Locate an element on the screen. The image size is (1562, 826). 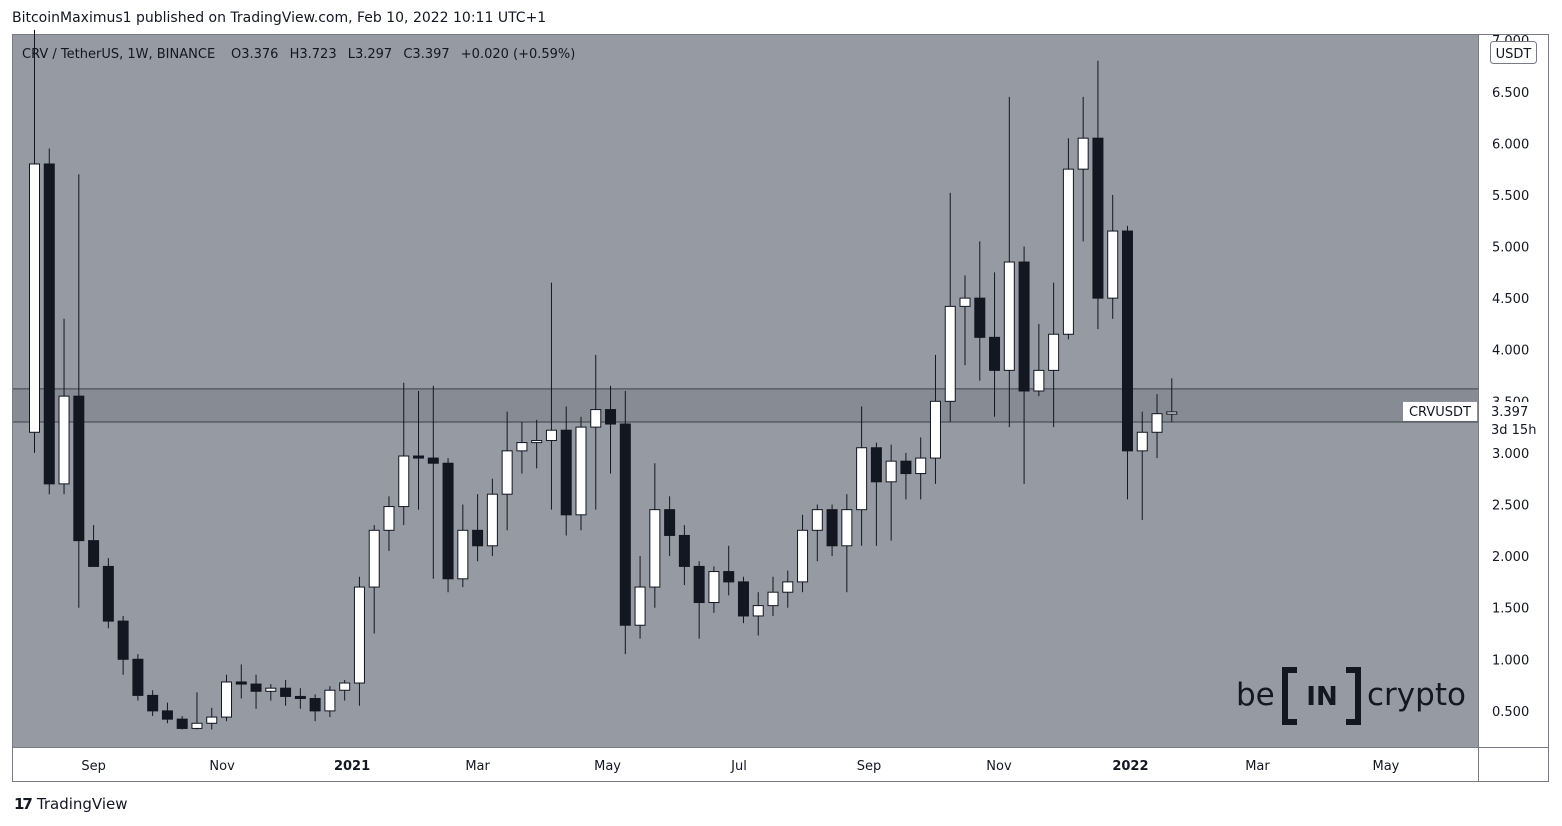
current-price-tag is located at coordinates (1509, 420).